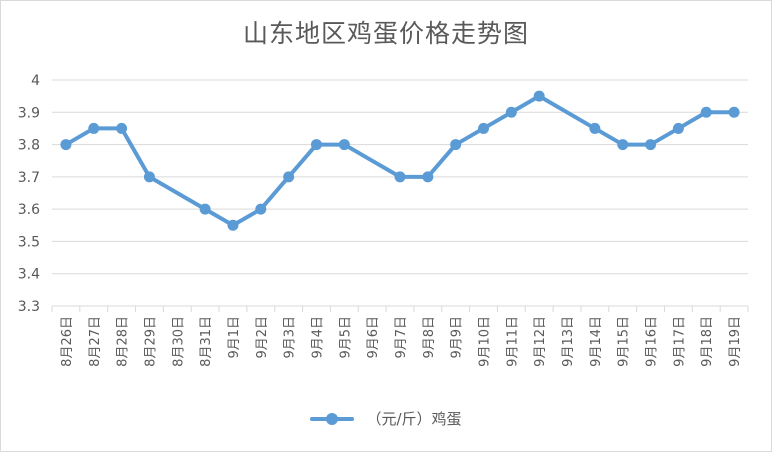  Describe the element at coordinates (206, 341) in the screenshot. I see `x-tick-label: 8月31日` at that location.